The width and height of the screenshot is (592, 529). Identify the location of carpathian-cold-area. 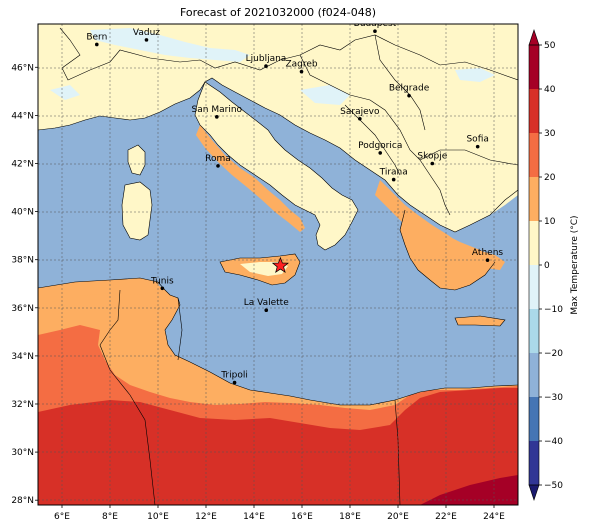
(475, 75).